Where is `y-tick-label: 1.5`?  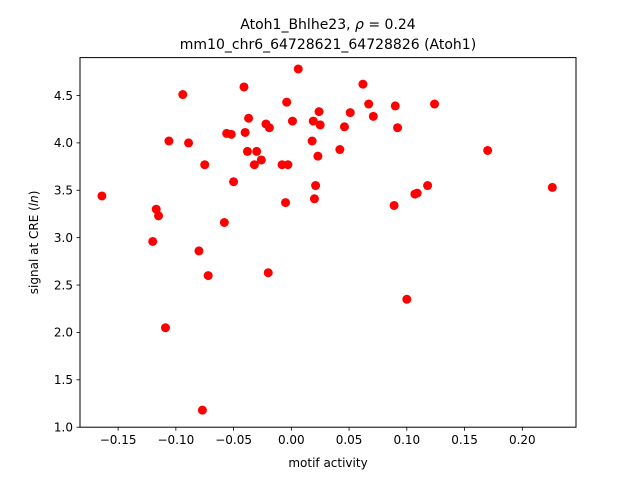
y-tick-label: 1.5 is located at coordinates (63, 380).